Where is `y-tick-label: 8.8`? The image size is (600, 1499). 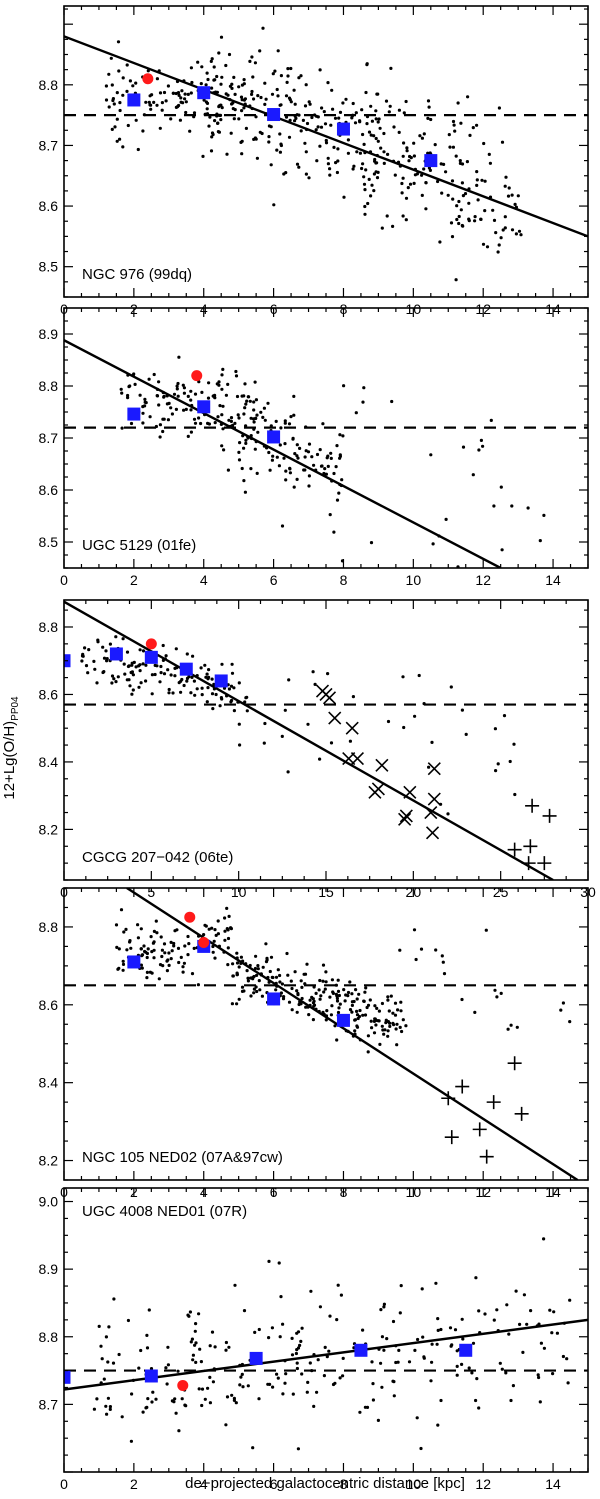 y-tick-label: 8.8 is located at coordinates (49, 1337).